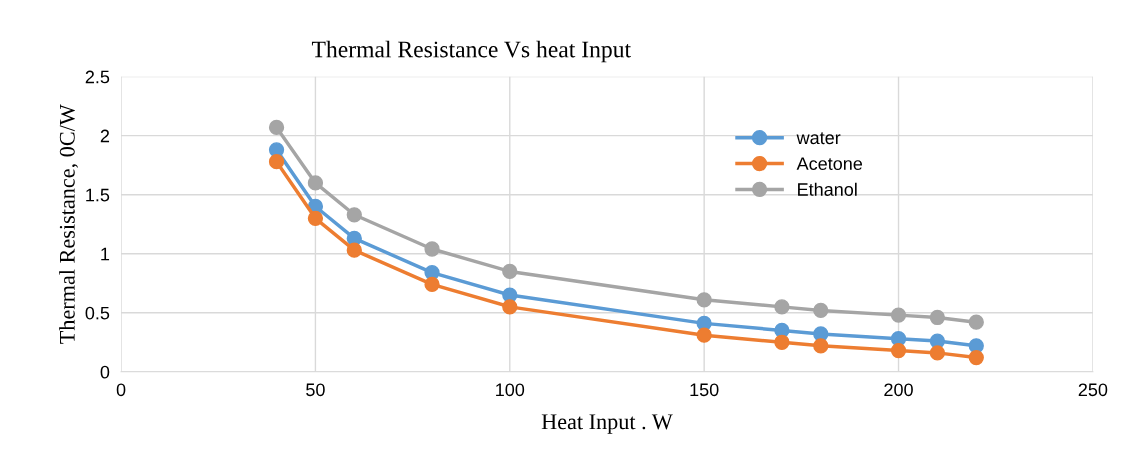  Describe the element at coordinates (898, 390) in the screenshot. I see `x-tick-label: 200` at that location.